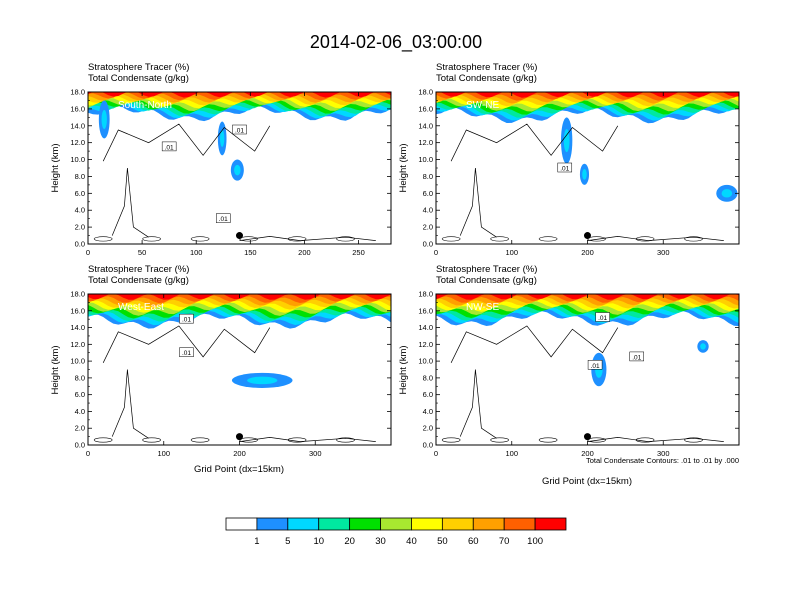 This screenshot has width=792, height=612. What do you see at coordinates (239, 437) in the screenshot?
I see `location-marker` at bounding box center [239, 437].